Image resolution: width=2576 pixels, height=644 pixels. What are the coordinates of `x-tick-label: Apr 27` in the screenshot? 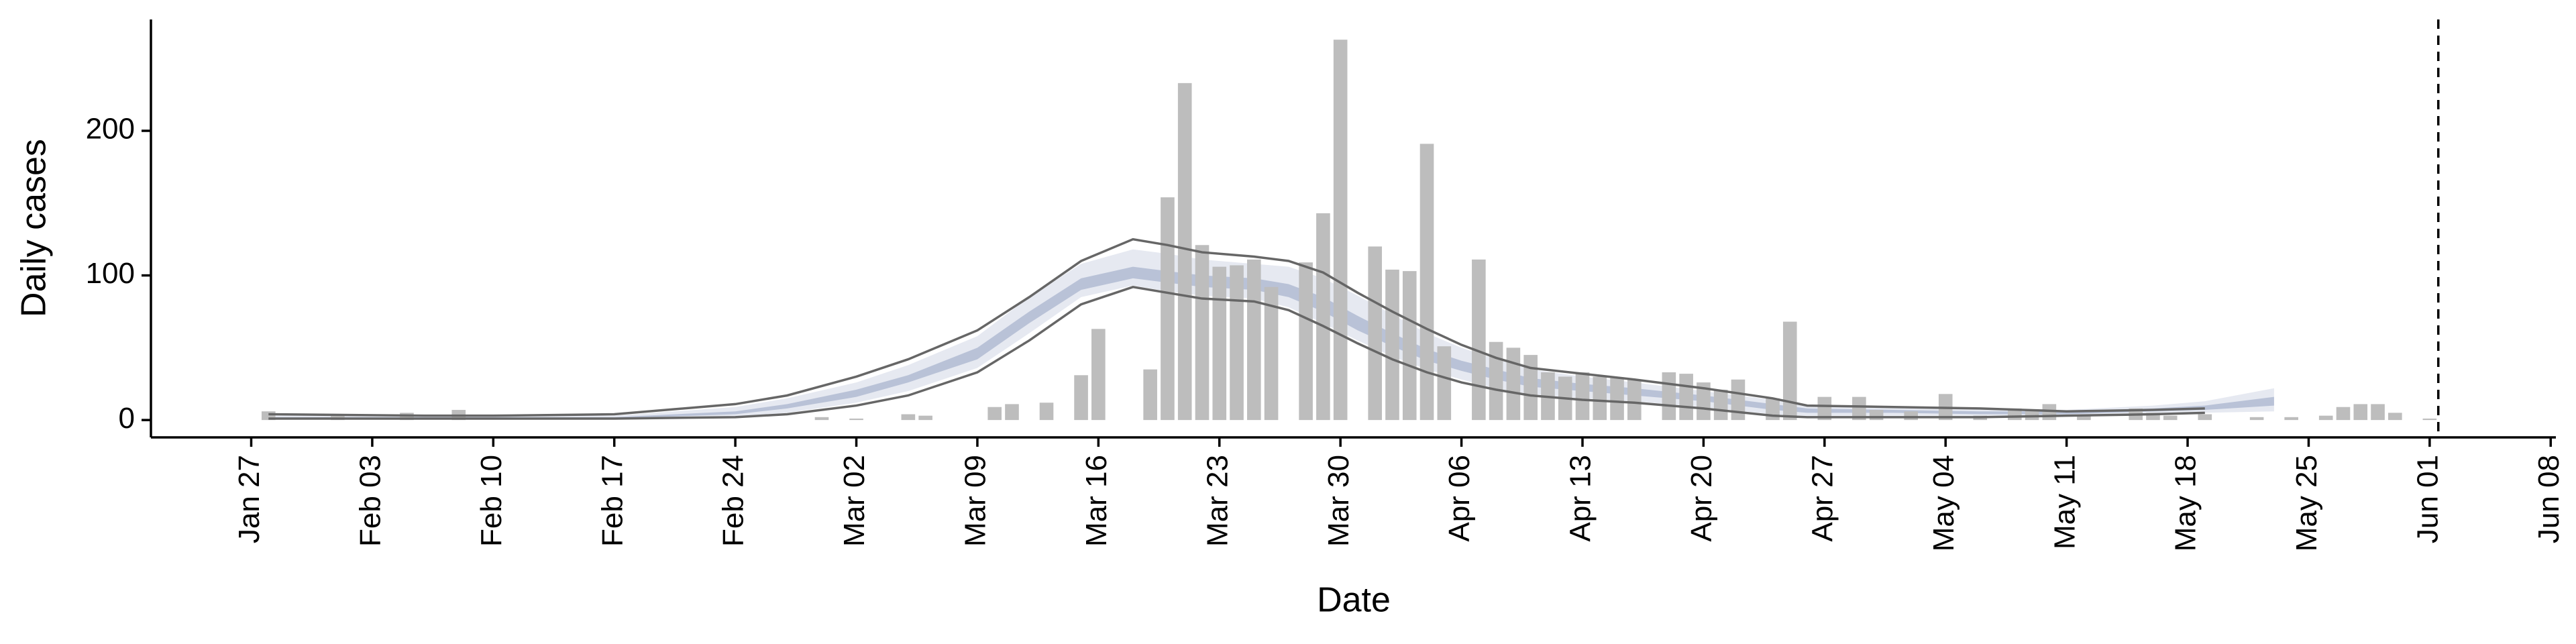 It's located at (1822, 498).